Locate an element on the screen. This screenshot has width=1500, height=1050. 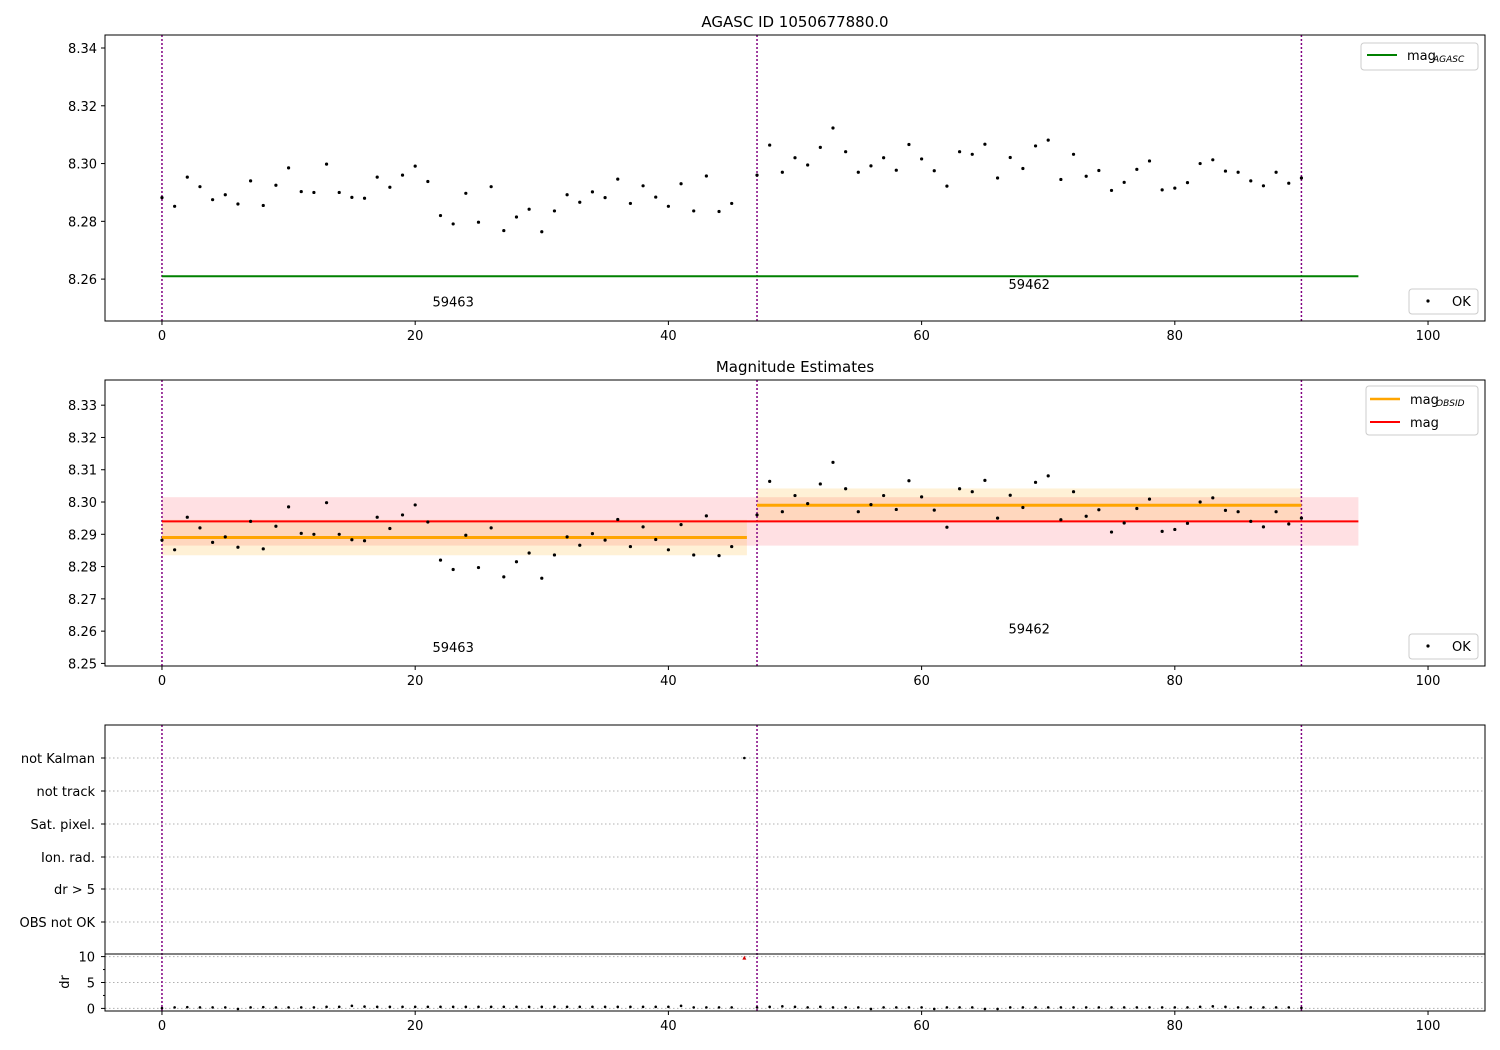
agasc-y-tick-label: 8.26 is located at coordinates (82, 280).